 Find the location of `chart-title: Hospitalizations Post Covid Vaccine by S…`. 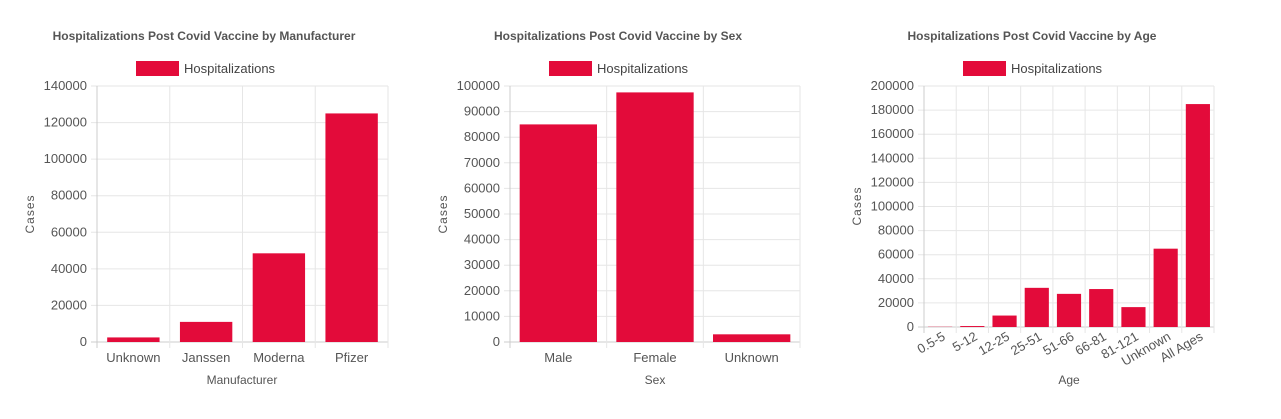

chart-title: Hospitalizations Post Covid Vaccine by S… is located at coordinates (618, 36).